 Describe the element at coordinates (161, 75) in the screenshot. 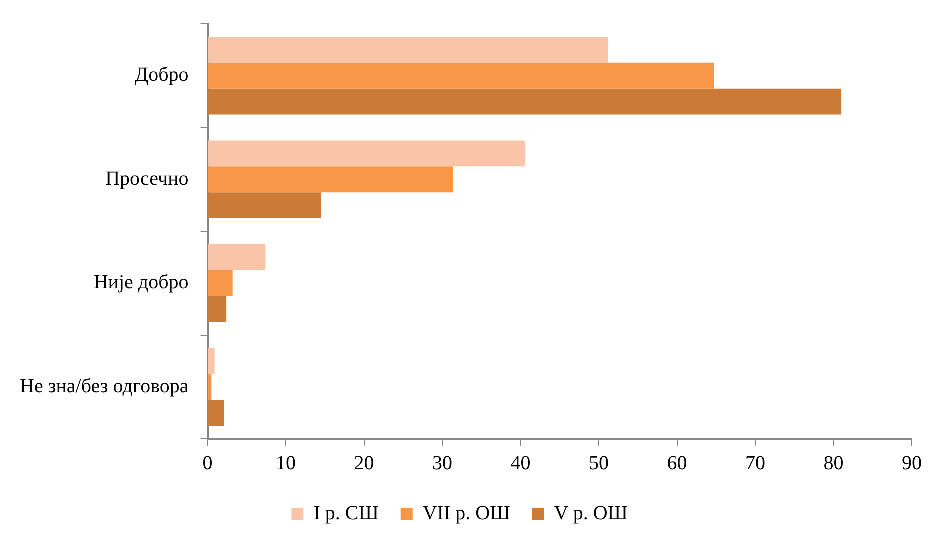

I see `y-tick-label: Добро` at that location.